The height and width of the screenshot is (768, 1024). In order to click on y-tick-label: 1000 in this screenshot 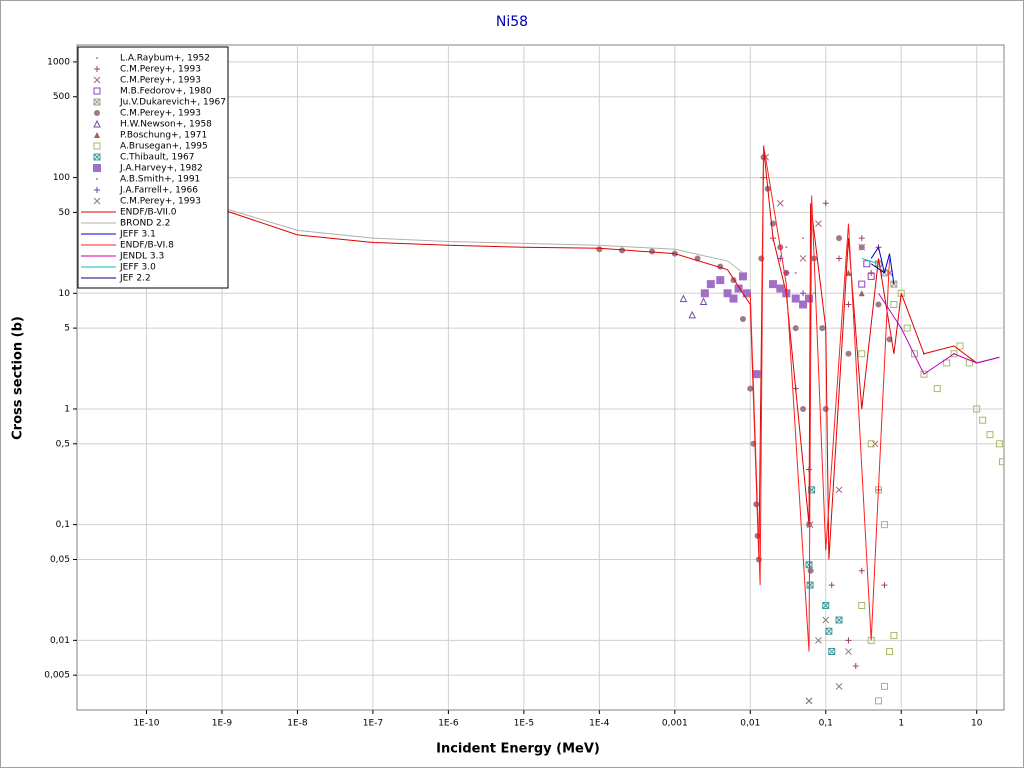, I will do `click(58, 62)`.